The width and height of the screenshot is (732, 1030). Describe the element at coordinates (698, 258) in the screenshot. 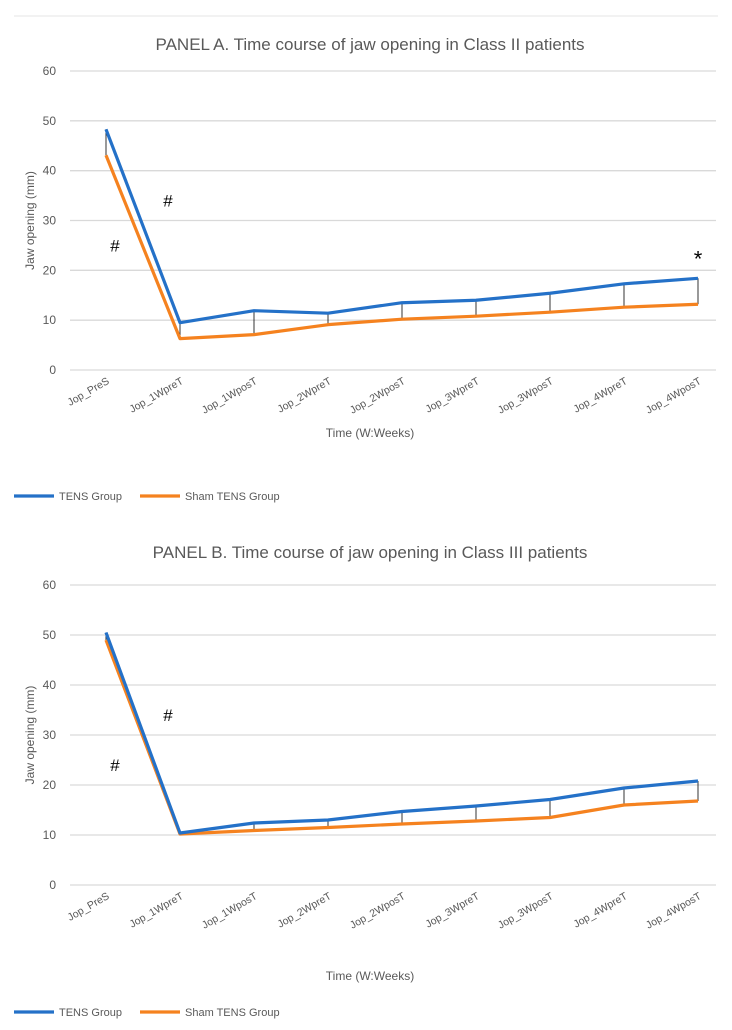

I see `annotation-marker: *` at that location.